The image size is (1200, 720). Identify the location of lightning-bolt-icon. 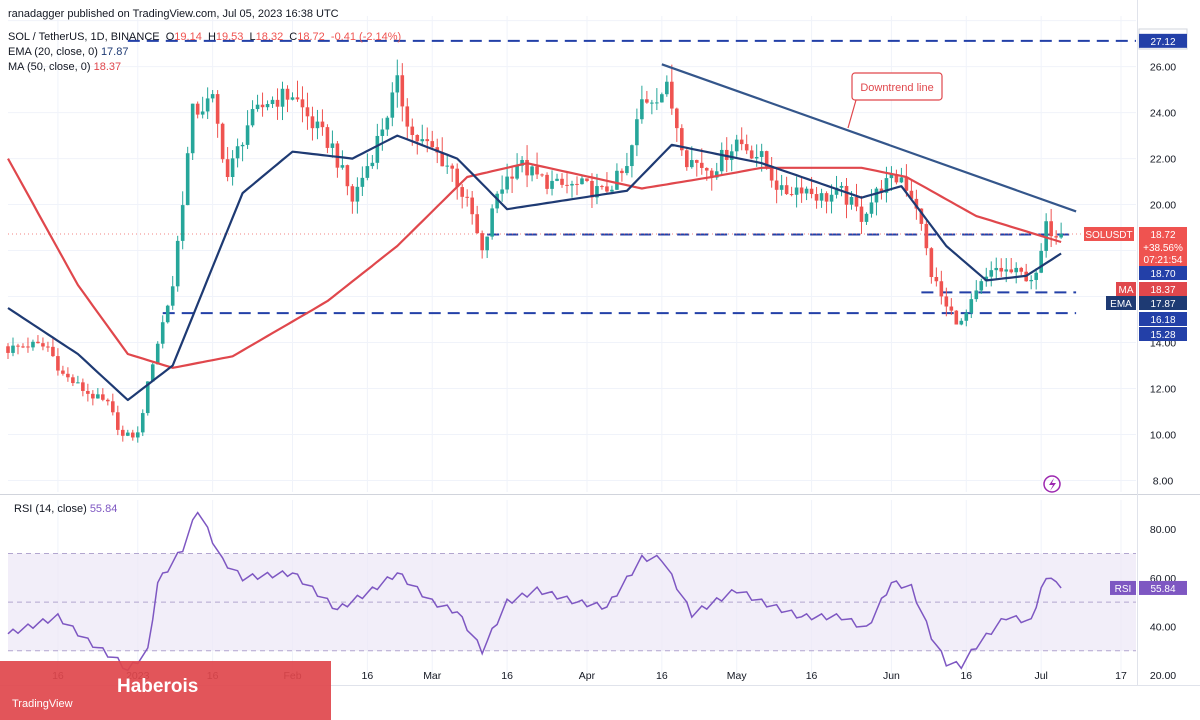
(1052, 484).